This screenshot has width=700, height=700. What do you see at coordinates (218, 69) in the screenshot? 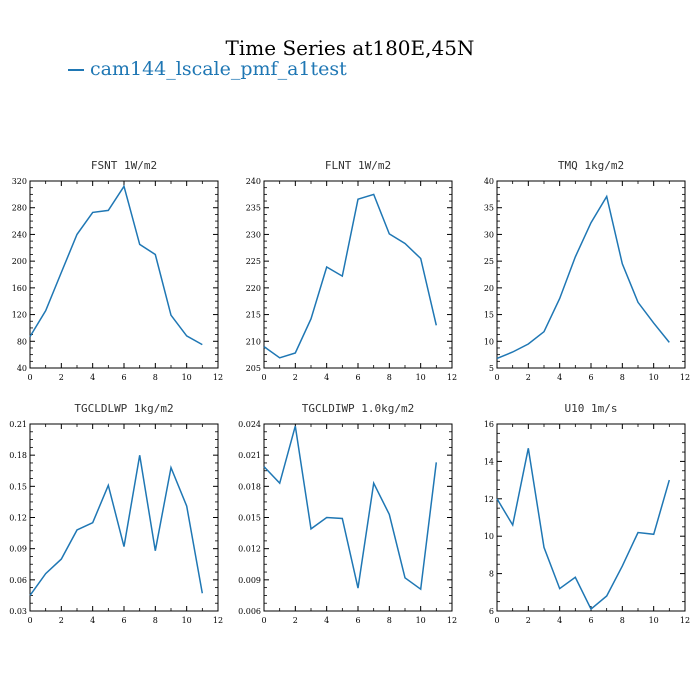
I see `legend-label: cam144_lscale_pmf_a1test` at bounding box center [218, 69].